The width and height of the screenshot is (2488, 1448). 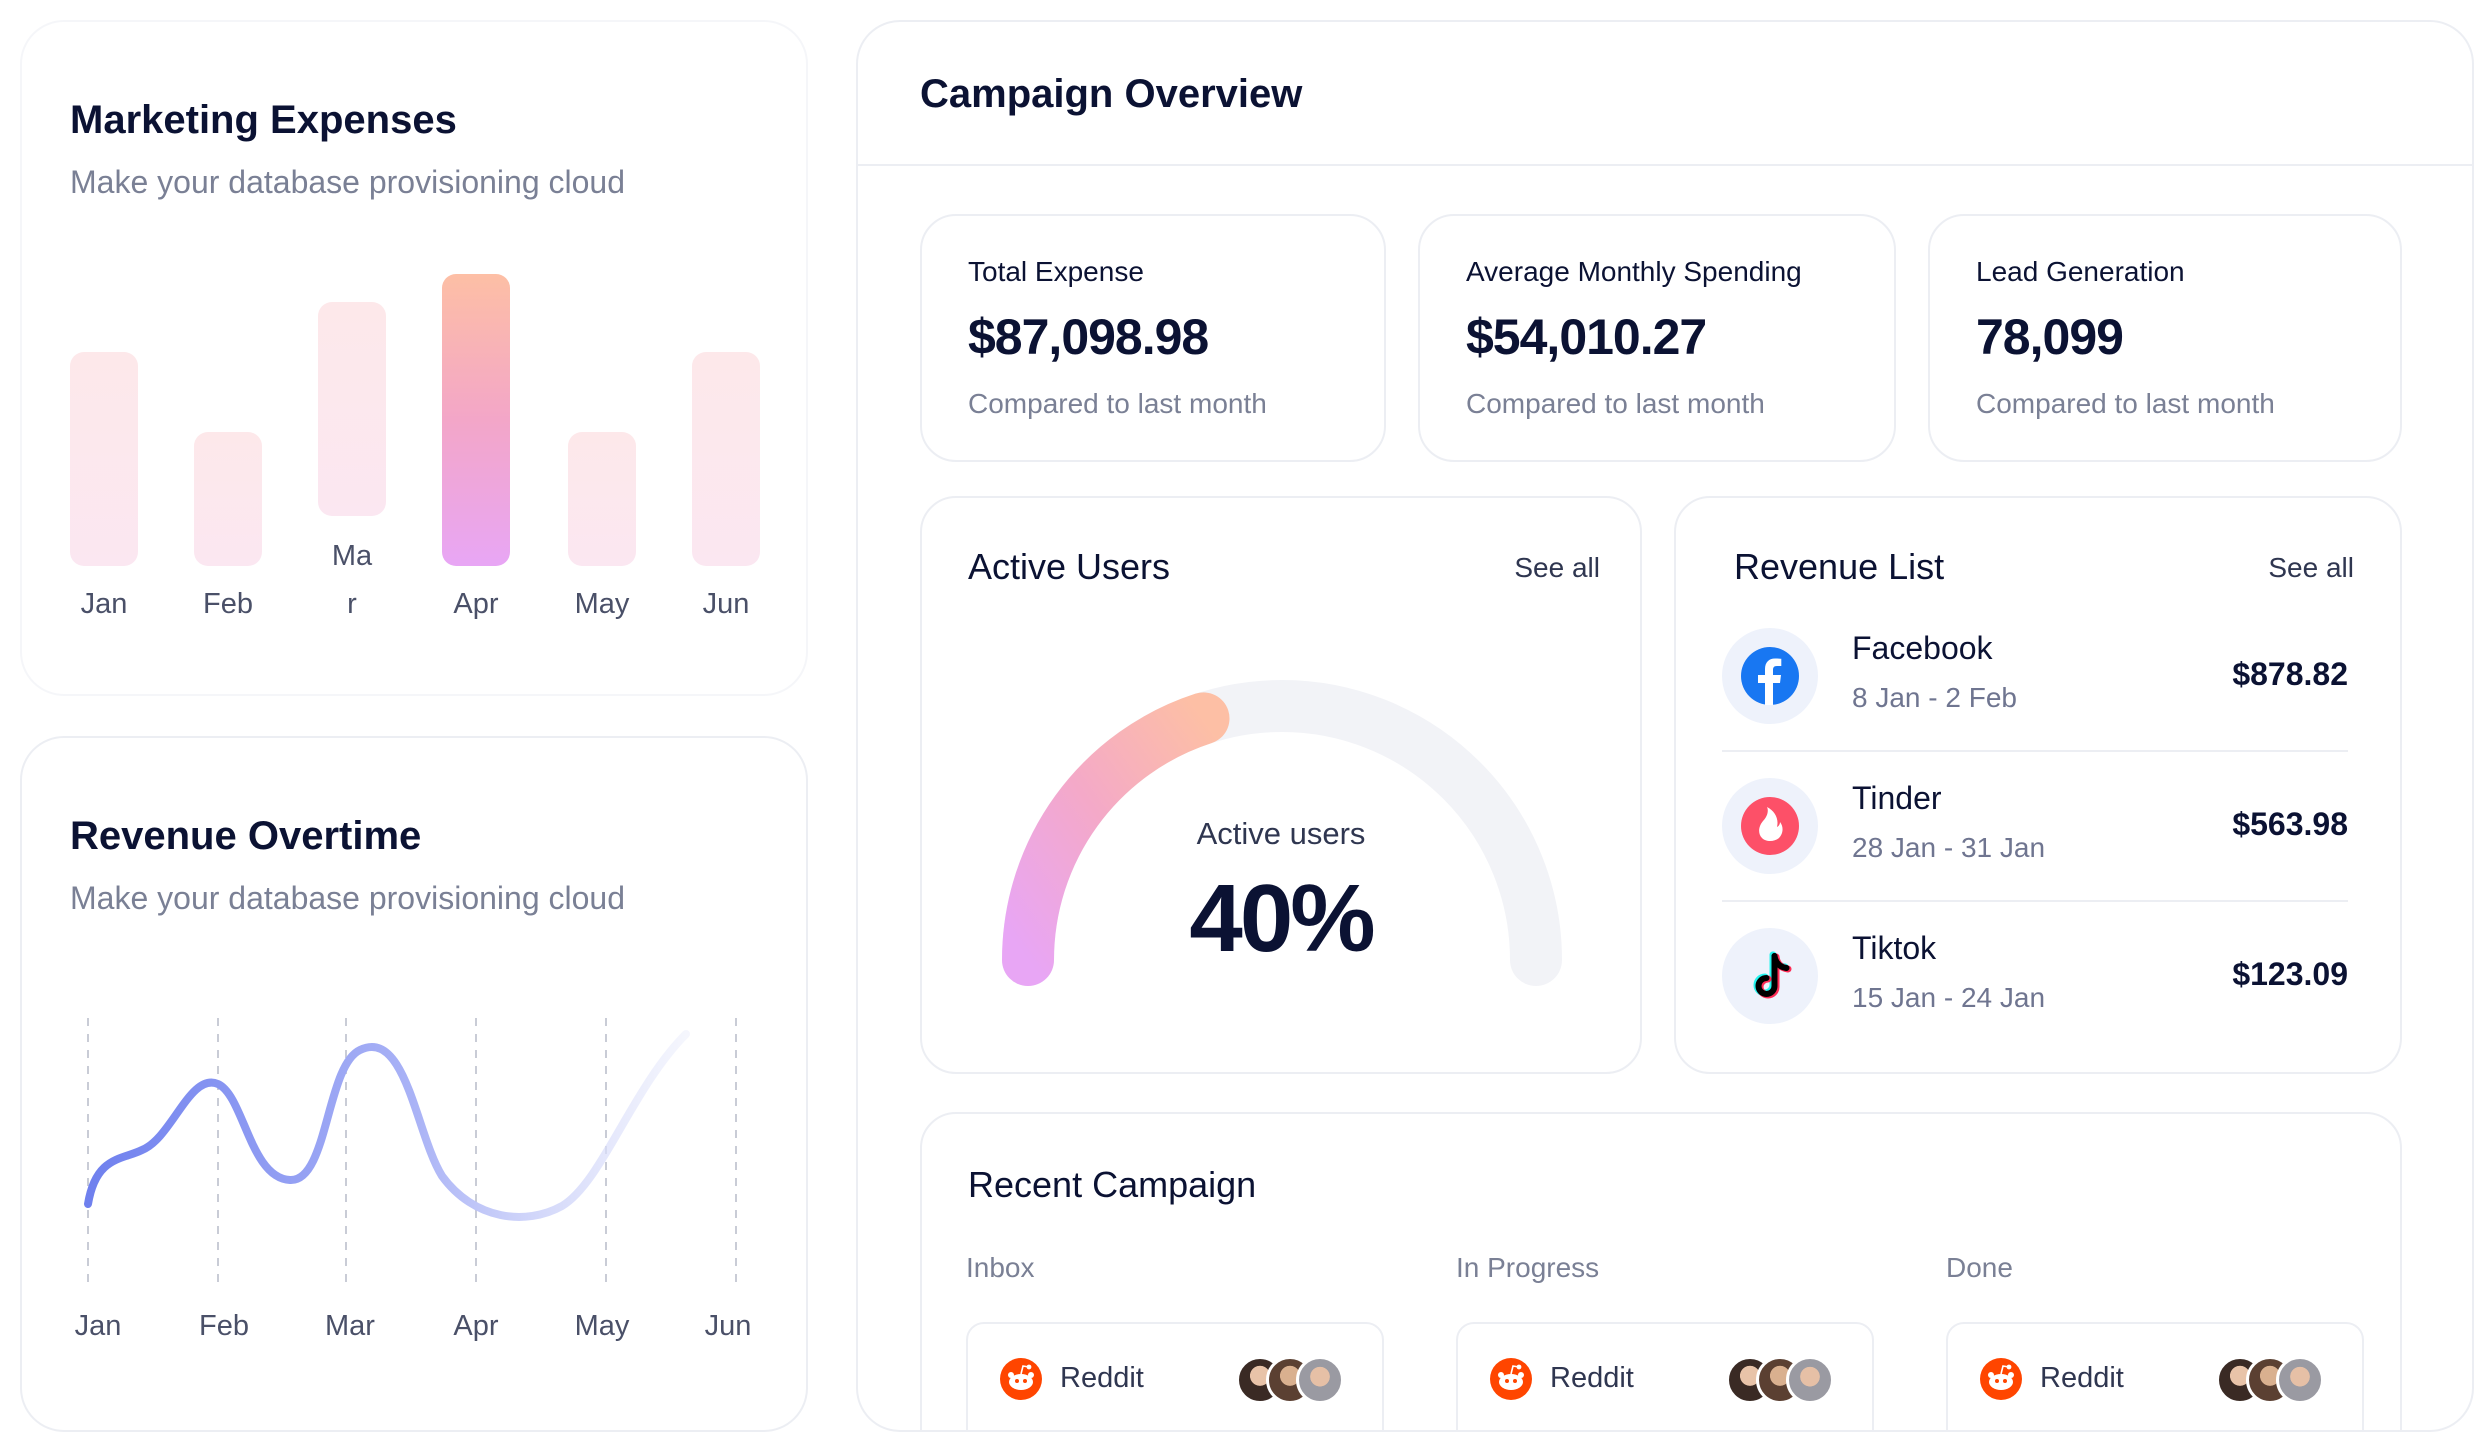 I want to click on stat-value: $54,010.27, so click(x=1586, y=337).